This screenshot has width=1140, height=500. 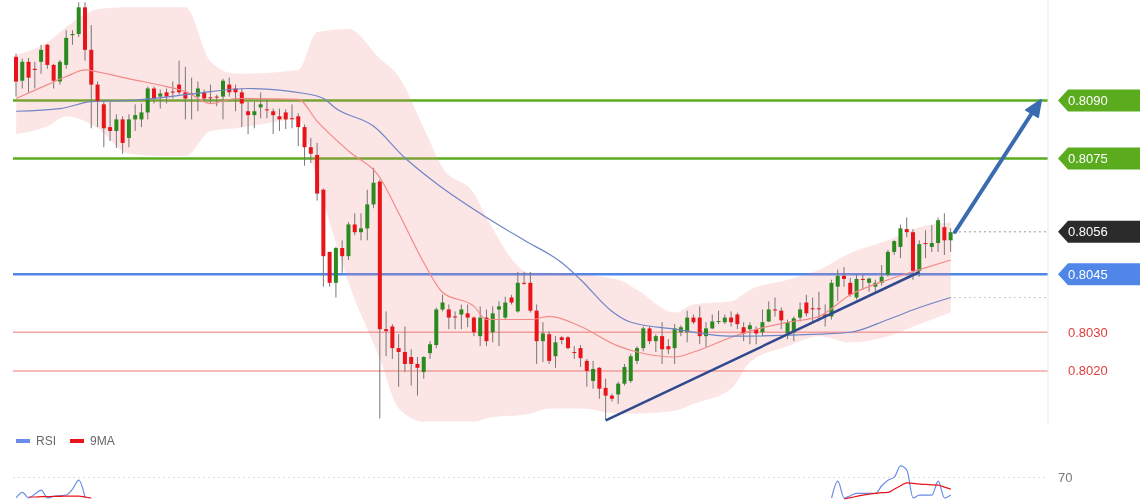 What do you see at coordinates (102, 441) in the screenshot?
I see `legend-label: 9MA` at bounding box center [102, 441].